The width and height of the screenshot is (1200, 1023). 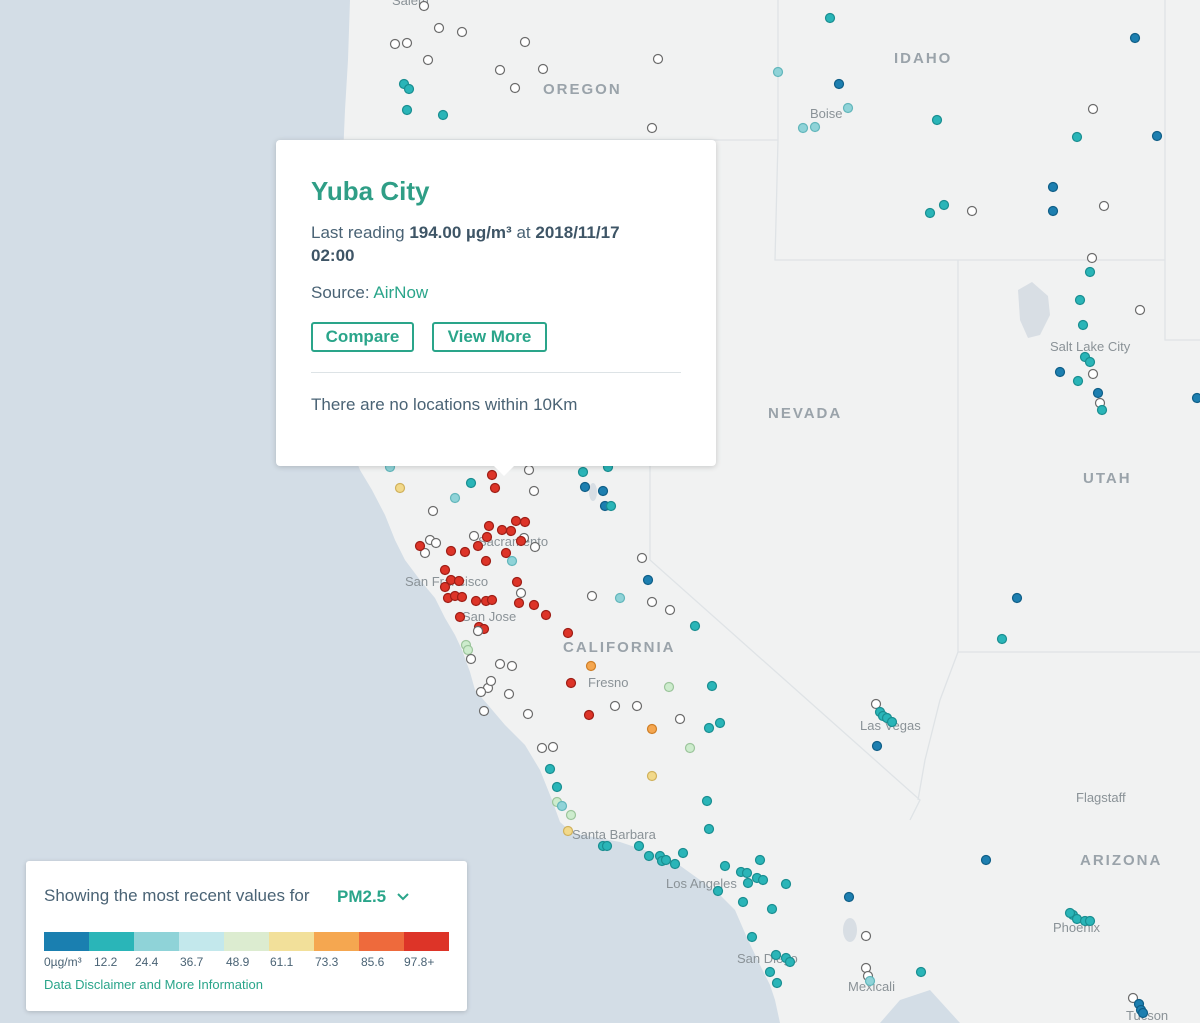 What do you see at coordinates (403, 897) in the screenshot?
I see `chevron-down-icon` at bounding box center [403, 897].